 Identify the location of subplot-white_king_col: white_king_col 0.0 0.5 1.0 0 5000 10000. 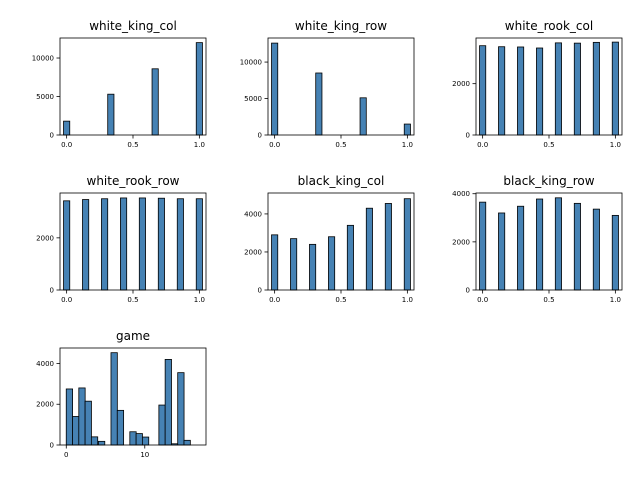
(119, 84).